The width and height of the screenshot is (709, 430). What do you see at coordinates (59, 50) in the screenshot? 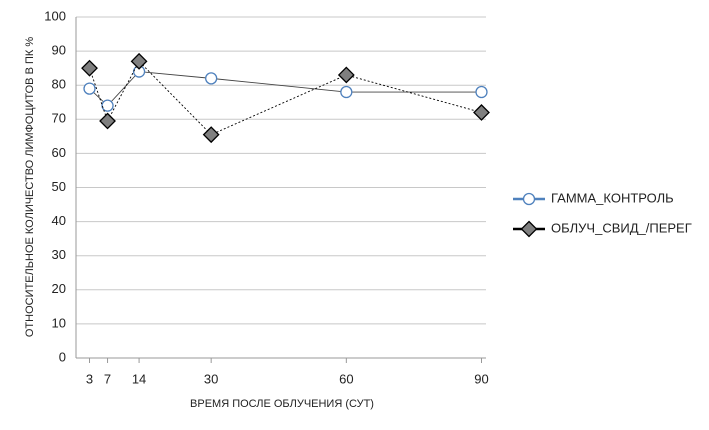
I see `y-tick-label: 90` at bounding box center [59, 50].